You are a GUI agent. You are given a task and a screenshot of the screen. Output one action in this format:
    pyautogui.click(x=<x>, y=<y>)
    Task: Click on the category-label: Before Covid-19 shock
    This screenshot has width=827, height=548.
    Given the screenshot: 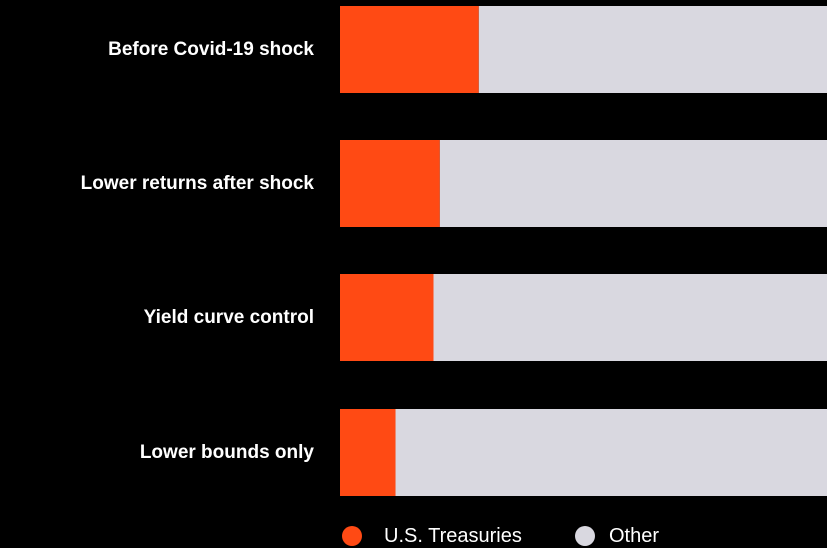 What is the action you would take?
    pyautogui.click(x=211, y=49)
    